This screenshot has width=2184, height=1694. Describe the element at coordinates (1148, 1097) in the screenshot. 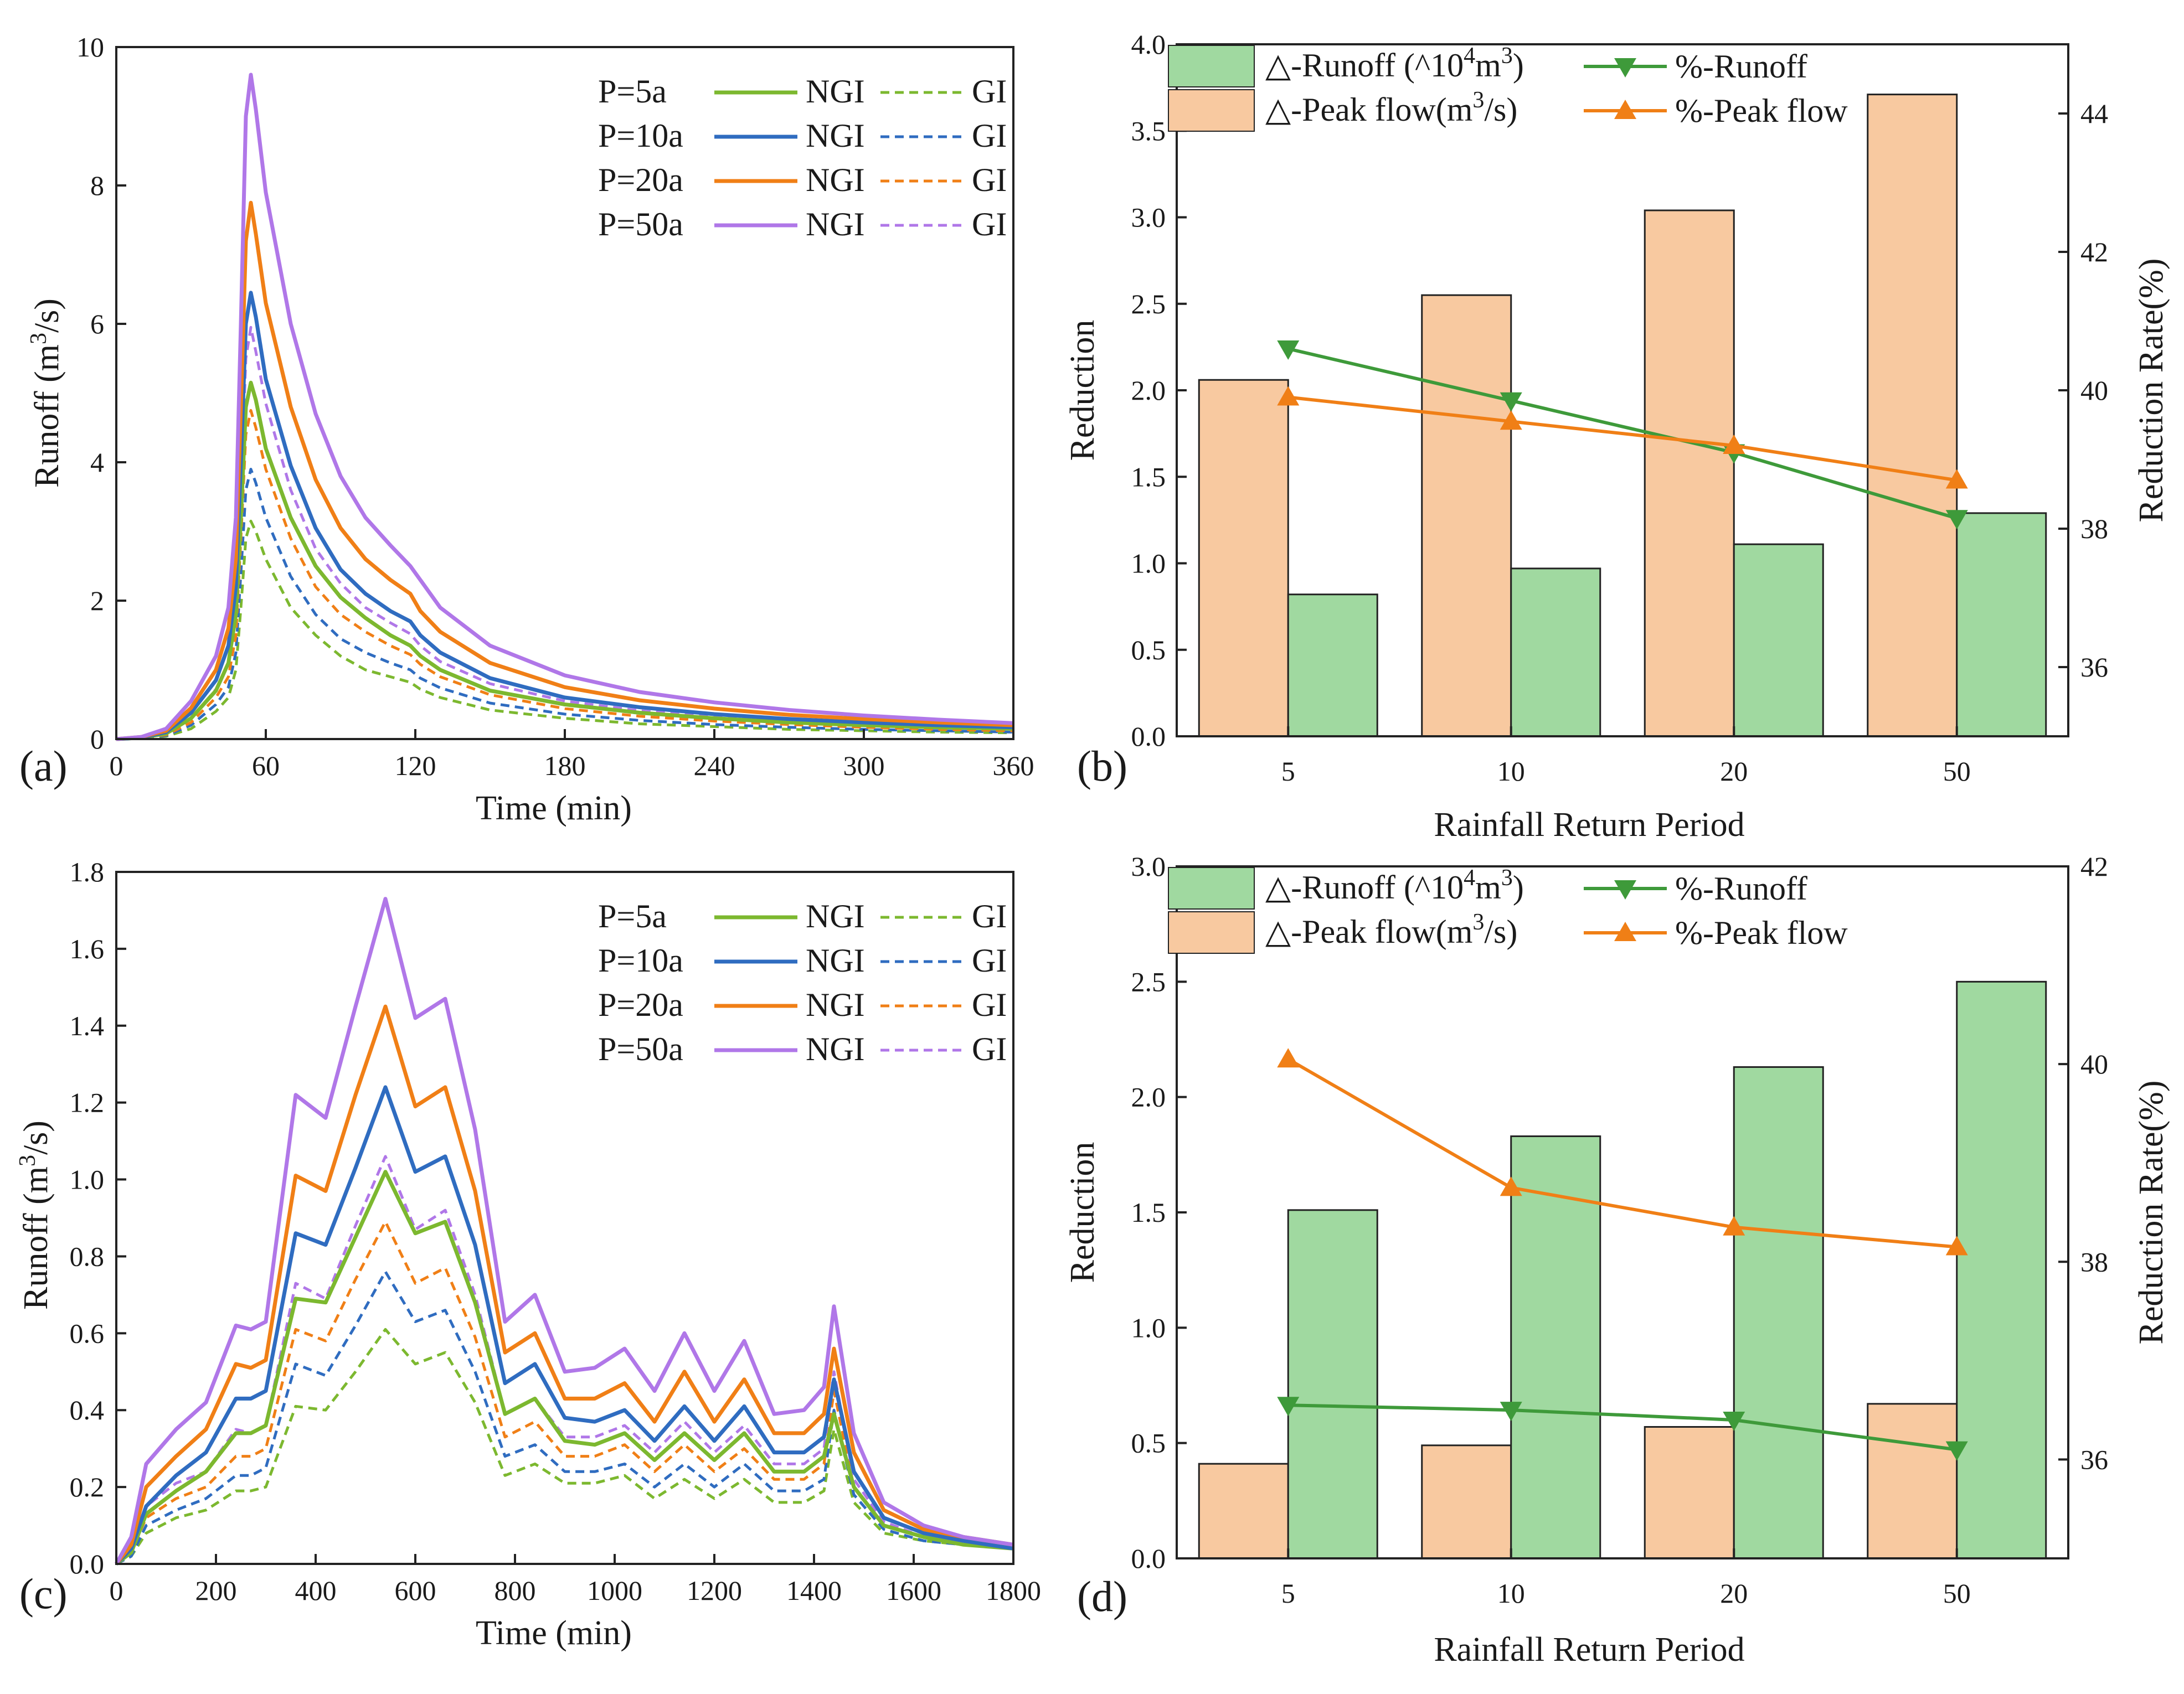

I see `y-tick-label: 2.0` at that location.